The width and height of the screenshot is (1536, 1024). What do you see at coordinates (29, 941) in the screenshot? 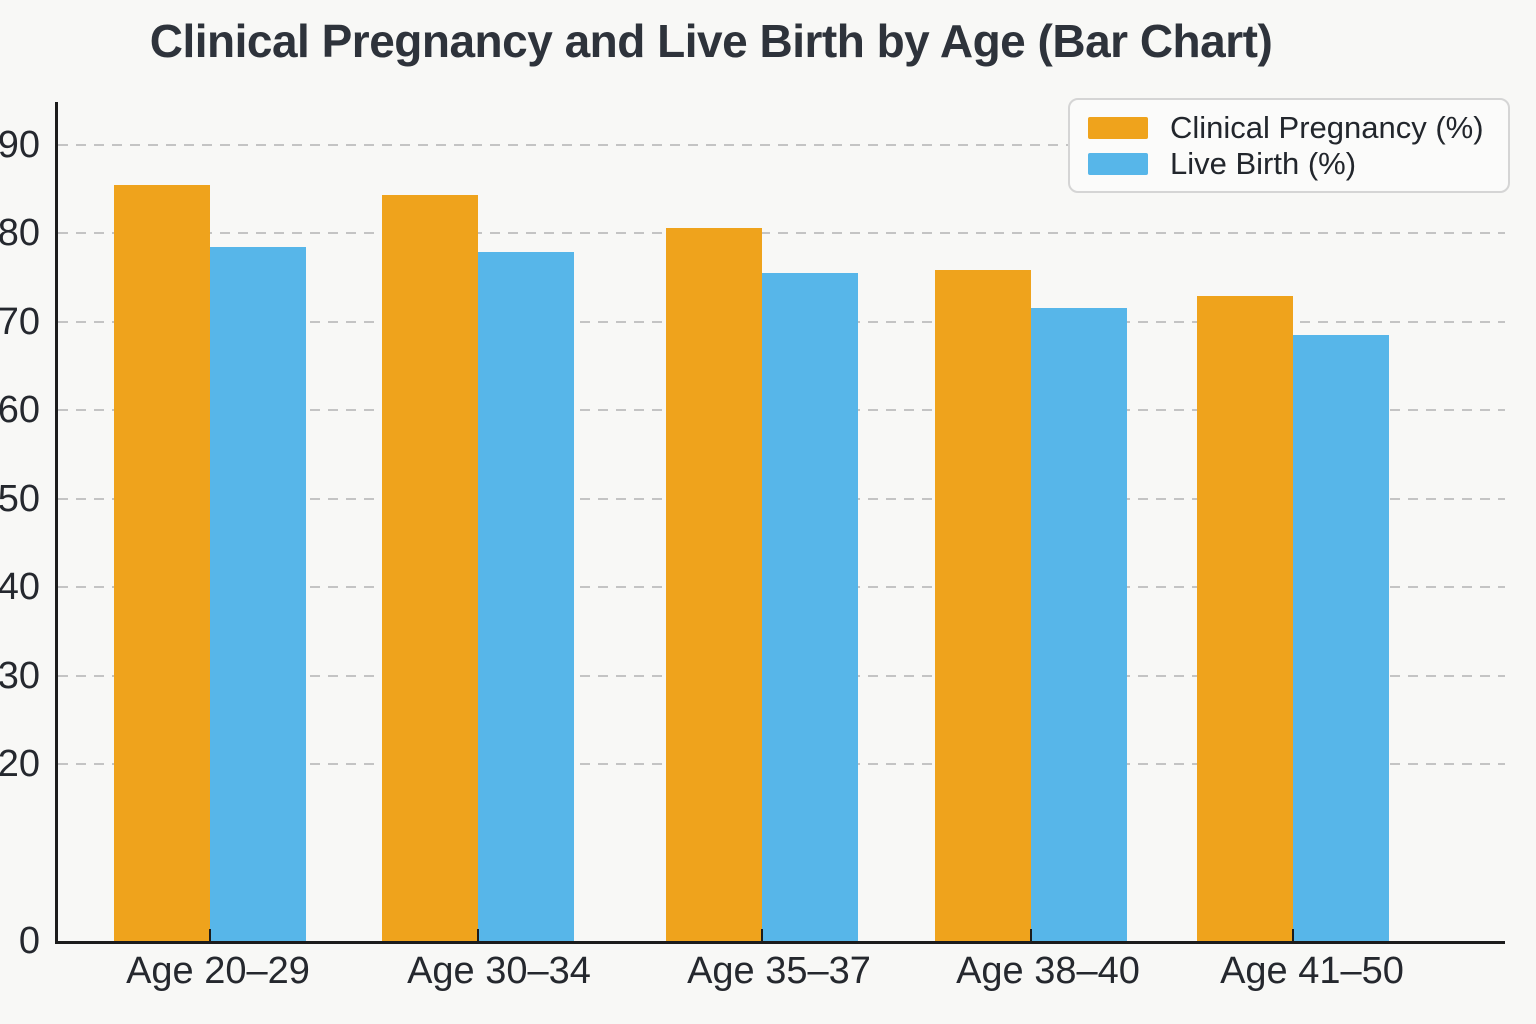
I see `y-tick-label-0: 0` at bounding box center [29, 941].